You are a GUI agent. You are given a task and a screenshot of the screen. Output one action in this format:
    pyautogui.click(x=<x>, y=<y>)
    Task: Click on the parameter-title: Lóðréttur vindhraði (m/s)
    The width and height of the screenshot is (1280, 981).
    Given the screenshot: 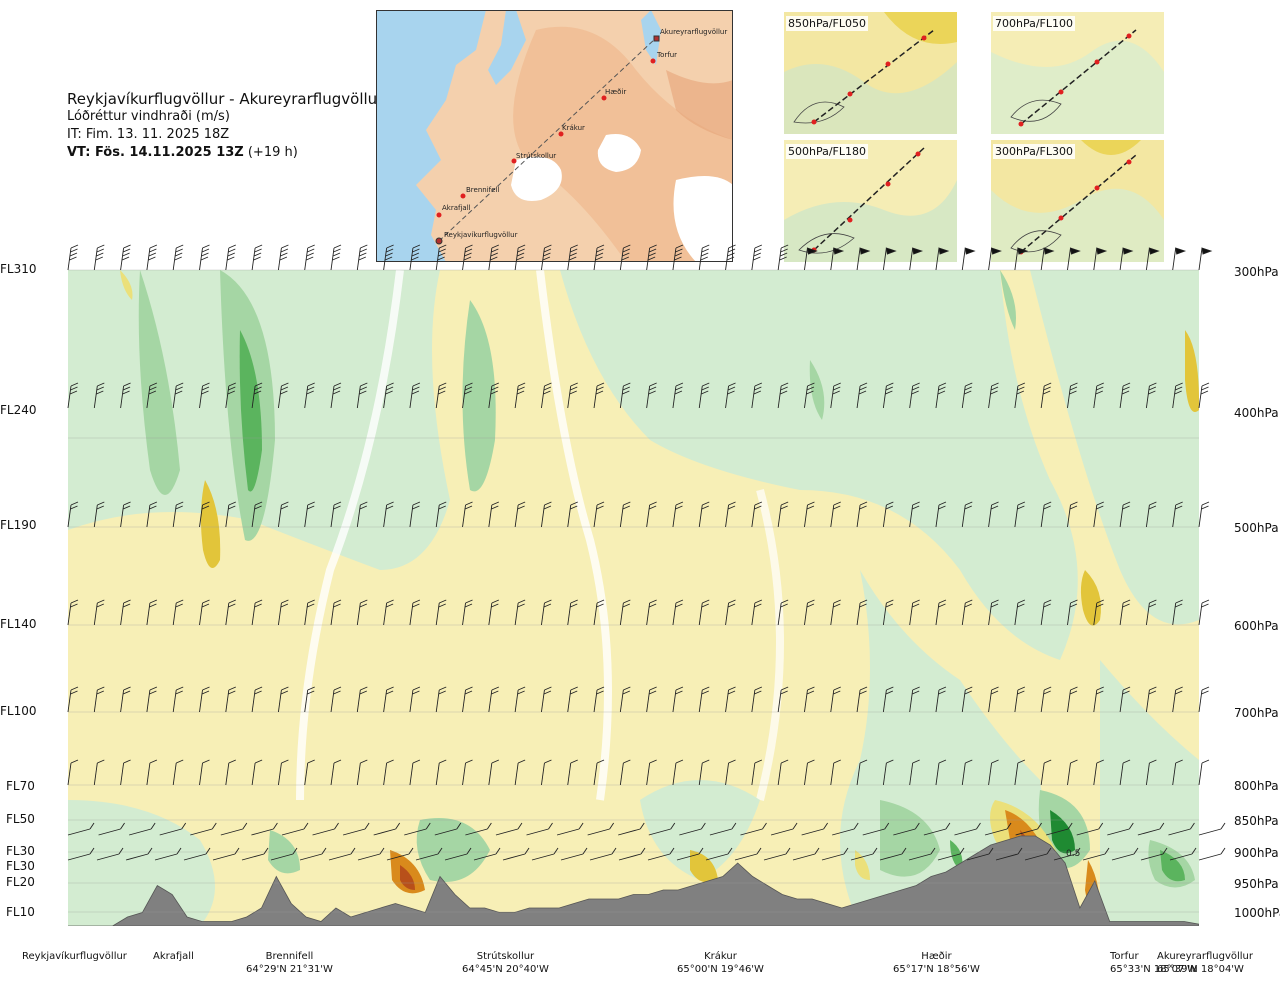 What is the action you would take?
    pyautogui.click(x=225, y=117)
    